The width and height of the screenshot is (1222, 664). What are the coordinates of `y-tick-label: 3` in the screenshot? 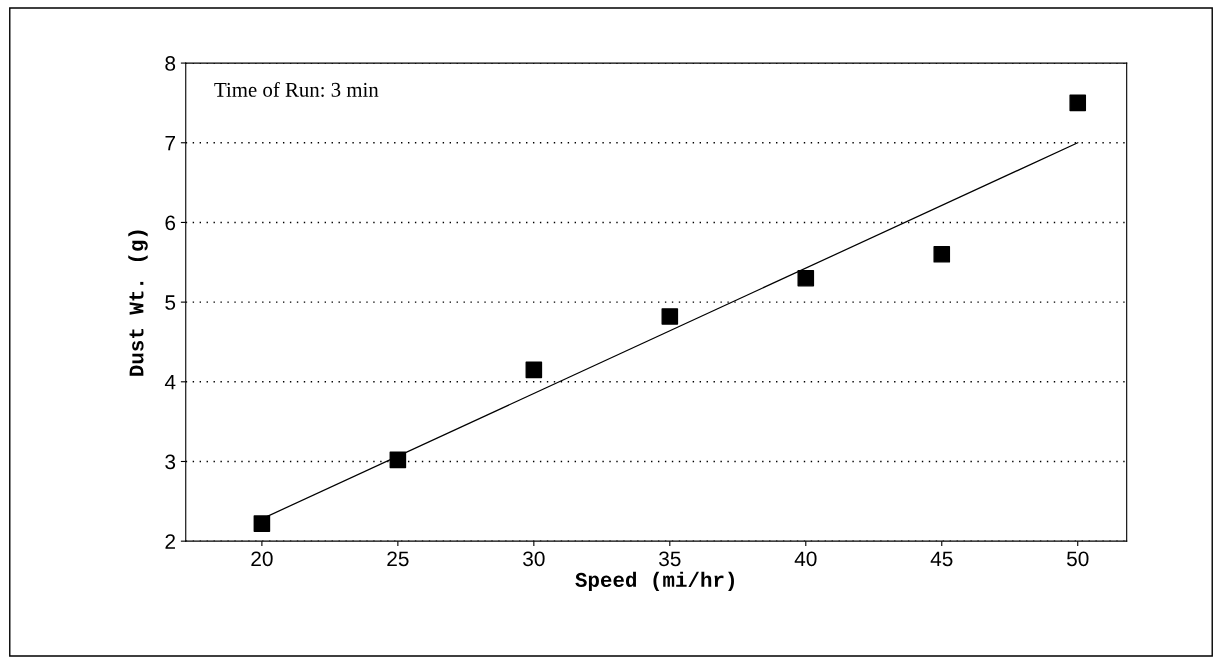 It's located at (170, 462).